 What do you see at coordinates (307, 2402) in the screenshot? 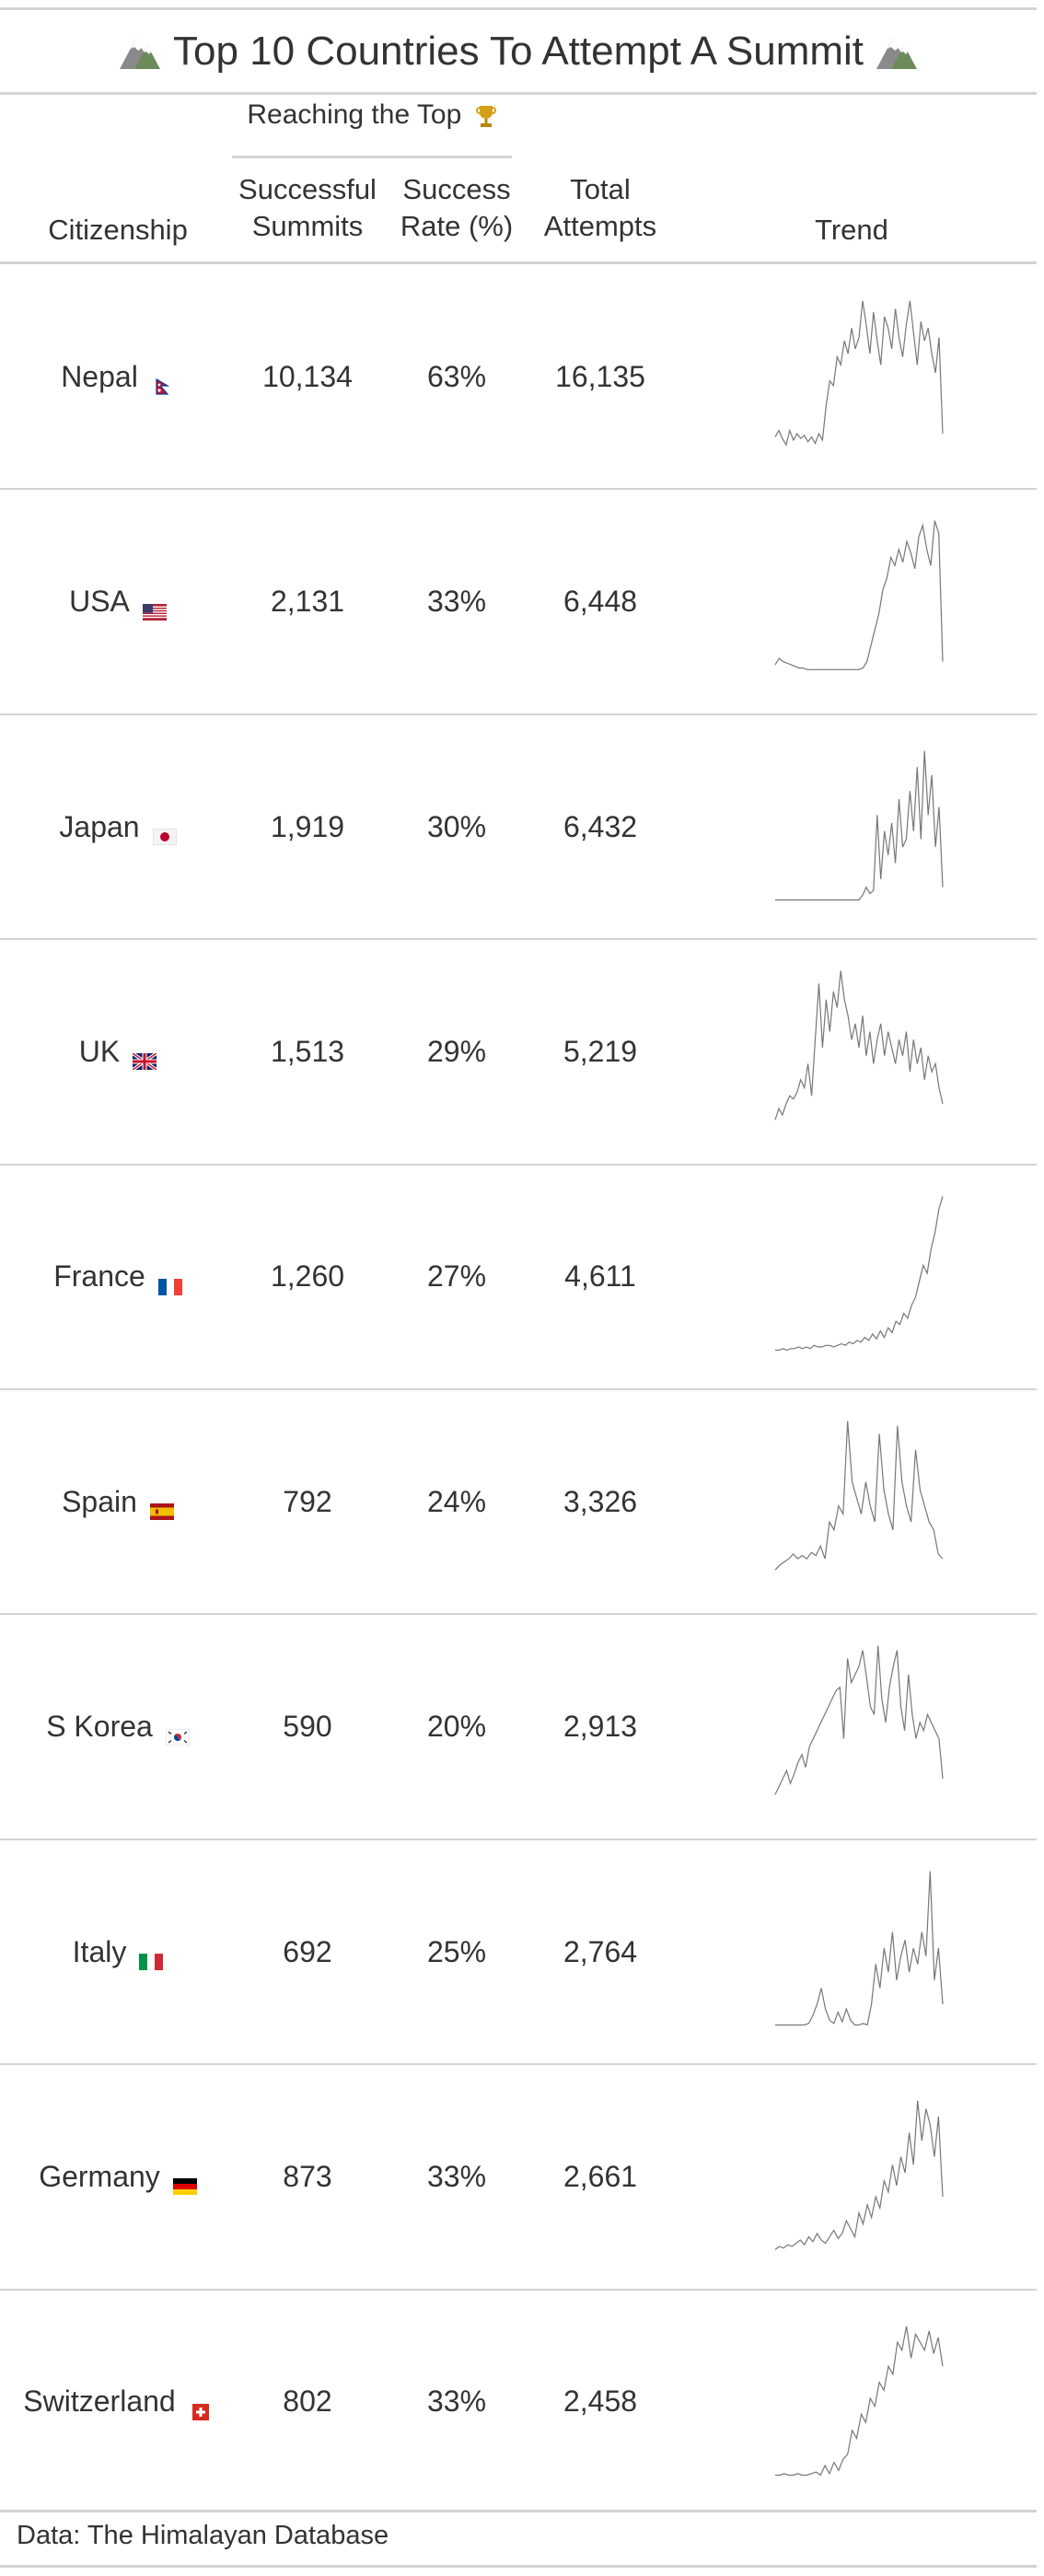
I see `table-cell-summits: 802` at bounding box center [307, 2402].